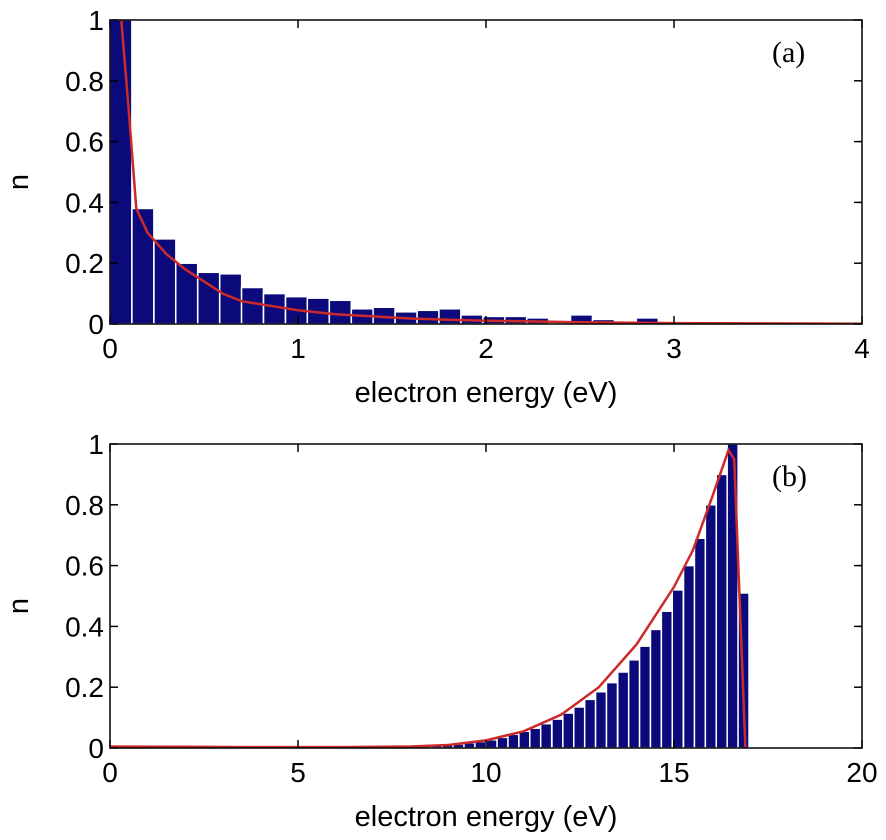 Image resolution: width=886 pixels, height=840 pixels. I want to click on x-tick-label: 3, so click(674, 348).